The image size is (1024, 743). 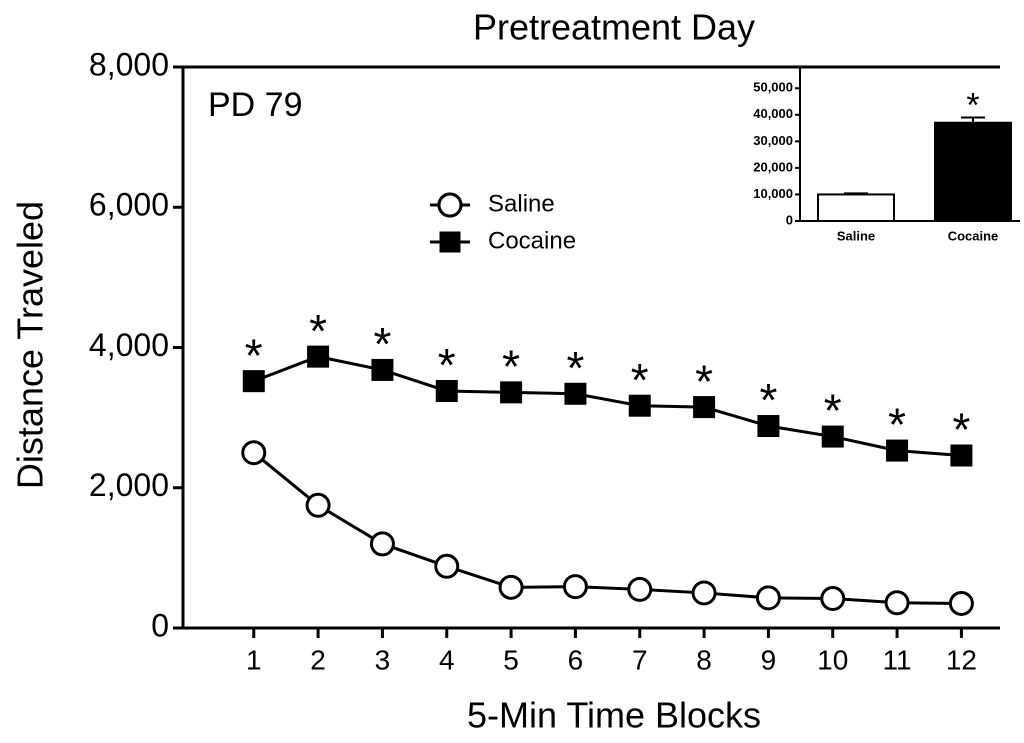 What do you see at coordinates (856, 235) in the screenshot?
I see `inset-x-tick-label: Saline` at bounding box center [856, 235].